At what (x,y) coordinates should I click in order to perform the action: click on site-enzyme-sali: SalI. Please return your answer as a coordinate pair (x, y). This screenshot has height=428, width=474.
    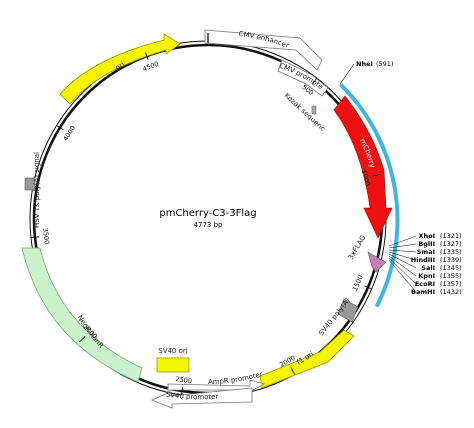
    Looking at the image, I should click on (428, 268).